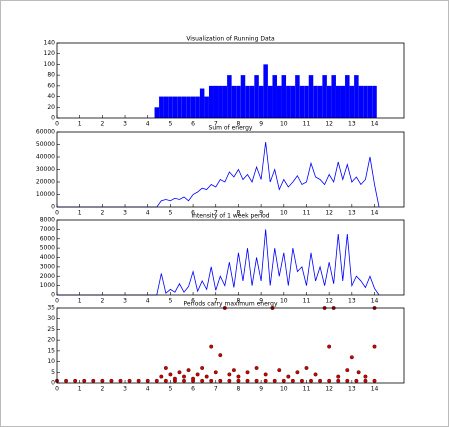 This screenshot has width=449, height=427. Describe the element at coordinates (231, 128) in the screenshot. I see `chart-title: Sum of energy` at that location.